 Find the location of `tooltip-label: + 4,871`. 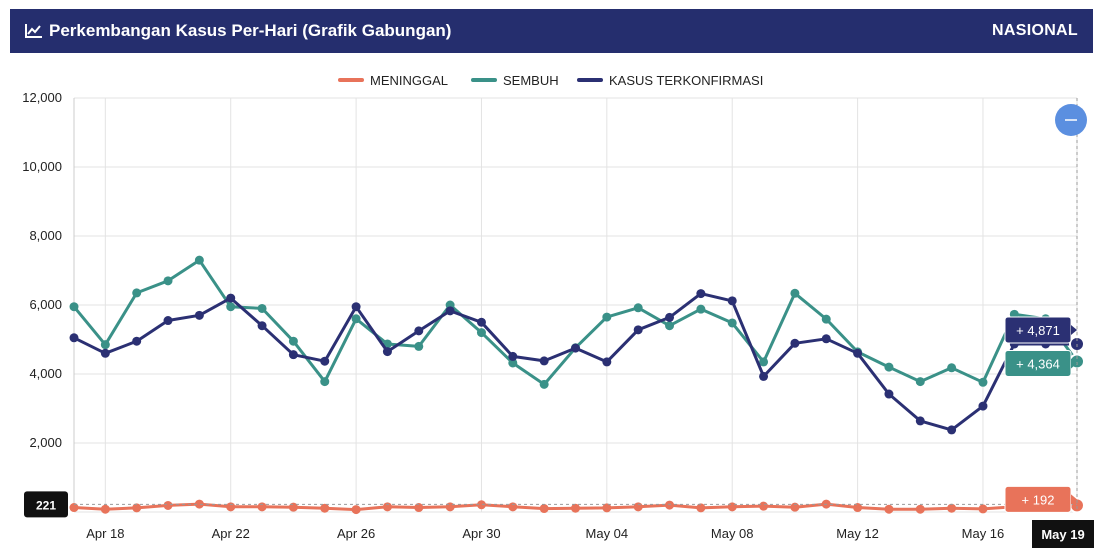

tooltip-label: + 4,871 is located at coordinates (1038, 330).